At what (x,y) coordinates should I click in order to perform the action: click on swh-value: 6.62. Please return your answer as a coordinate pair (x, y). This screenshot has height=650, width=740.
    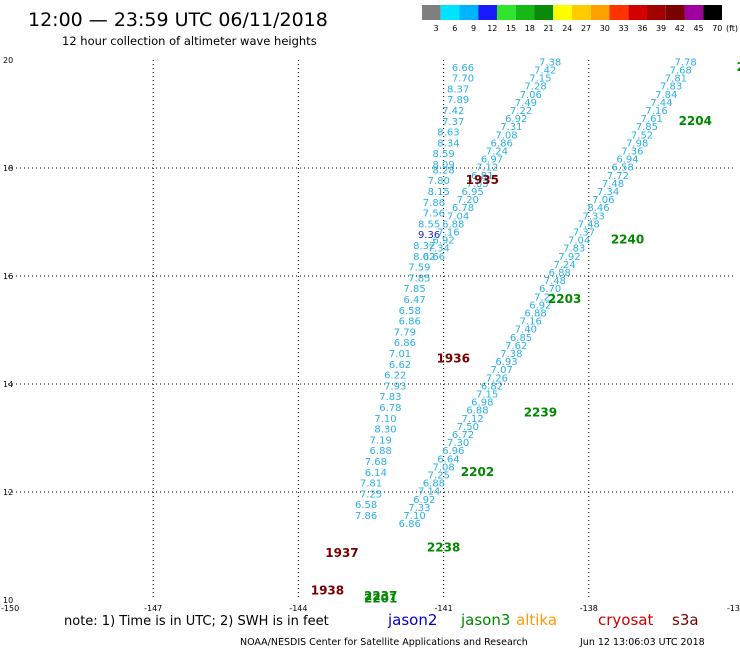
    Looking at the image, I should click on (400, 365).